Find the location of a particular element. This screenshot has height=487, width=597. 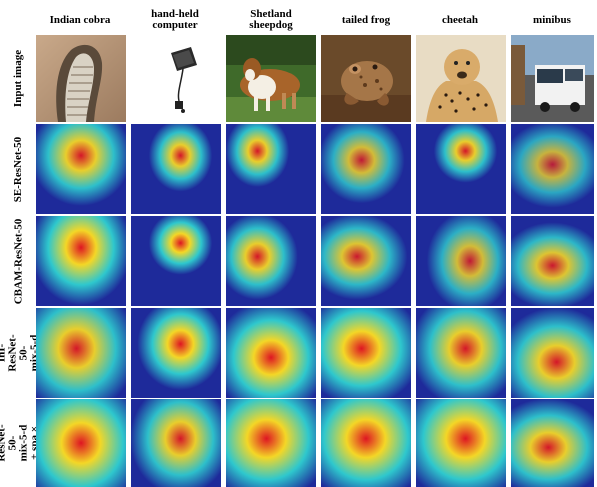

heatmap-ini-resnet-tailed-frog is located at coordinates (366, 353).